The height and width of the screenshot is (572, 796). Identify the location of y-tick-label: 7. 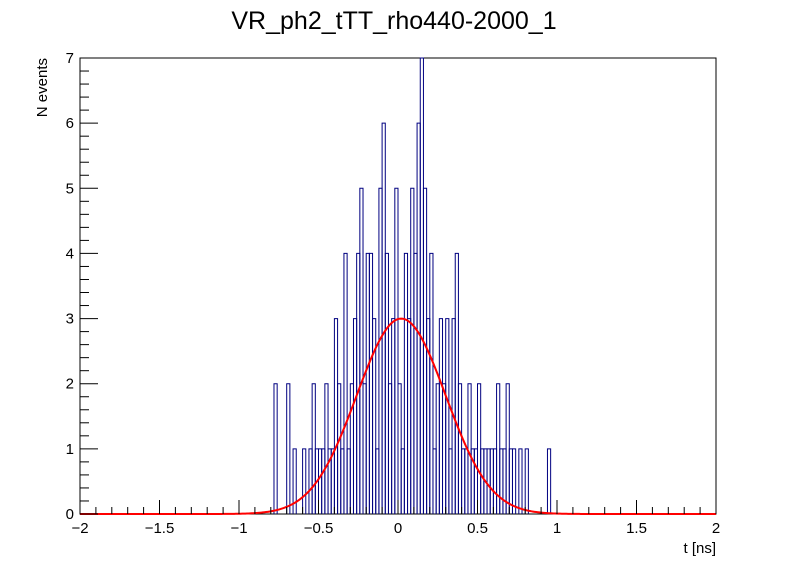
(70, 58).